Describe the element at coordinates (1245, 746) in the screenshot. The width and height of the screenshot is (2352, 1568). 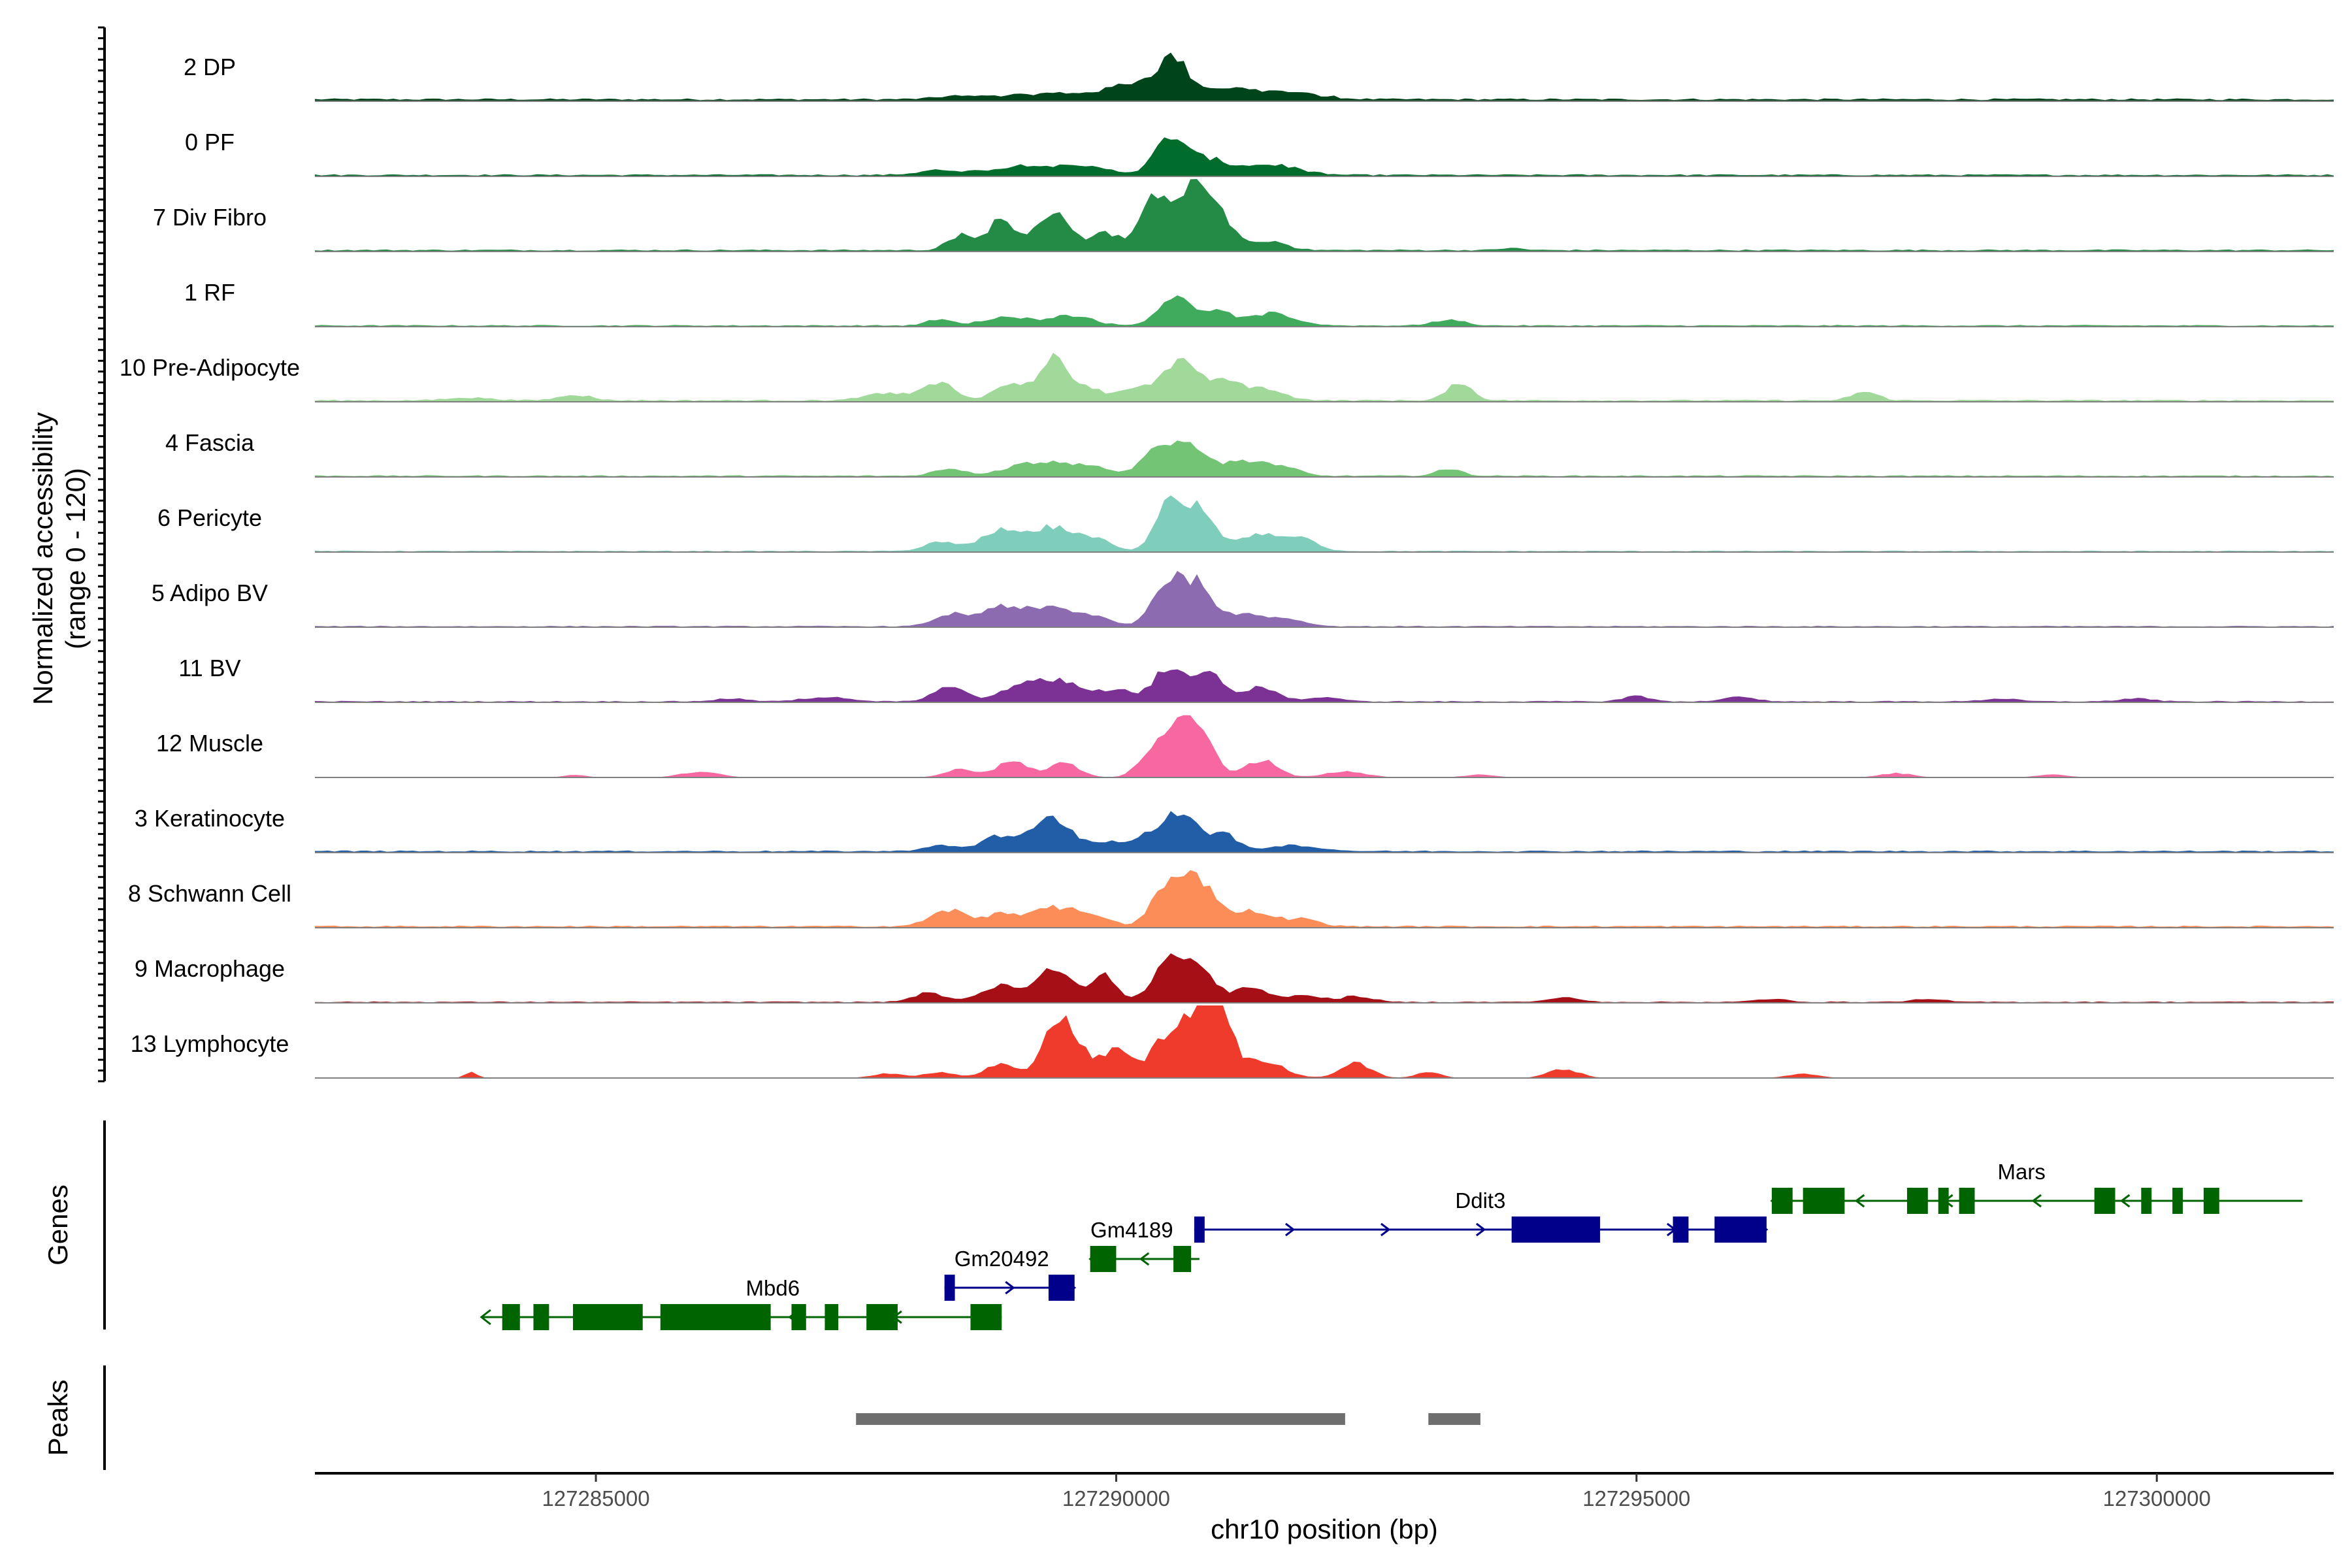
I see `track-10: 12 Muscle` at that location.